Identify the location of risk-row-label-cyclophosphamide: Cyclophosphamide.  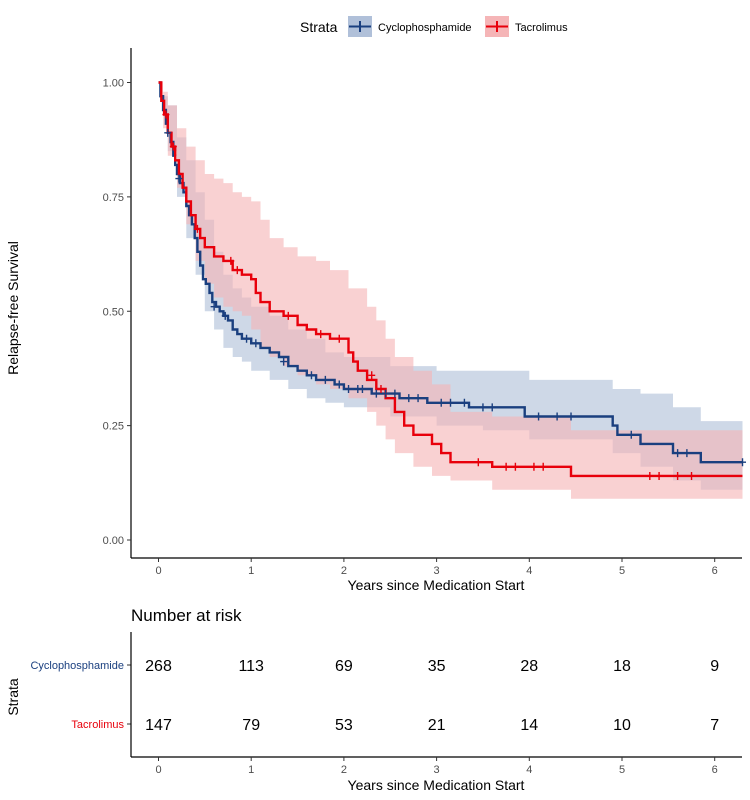
(77, 666).